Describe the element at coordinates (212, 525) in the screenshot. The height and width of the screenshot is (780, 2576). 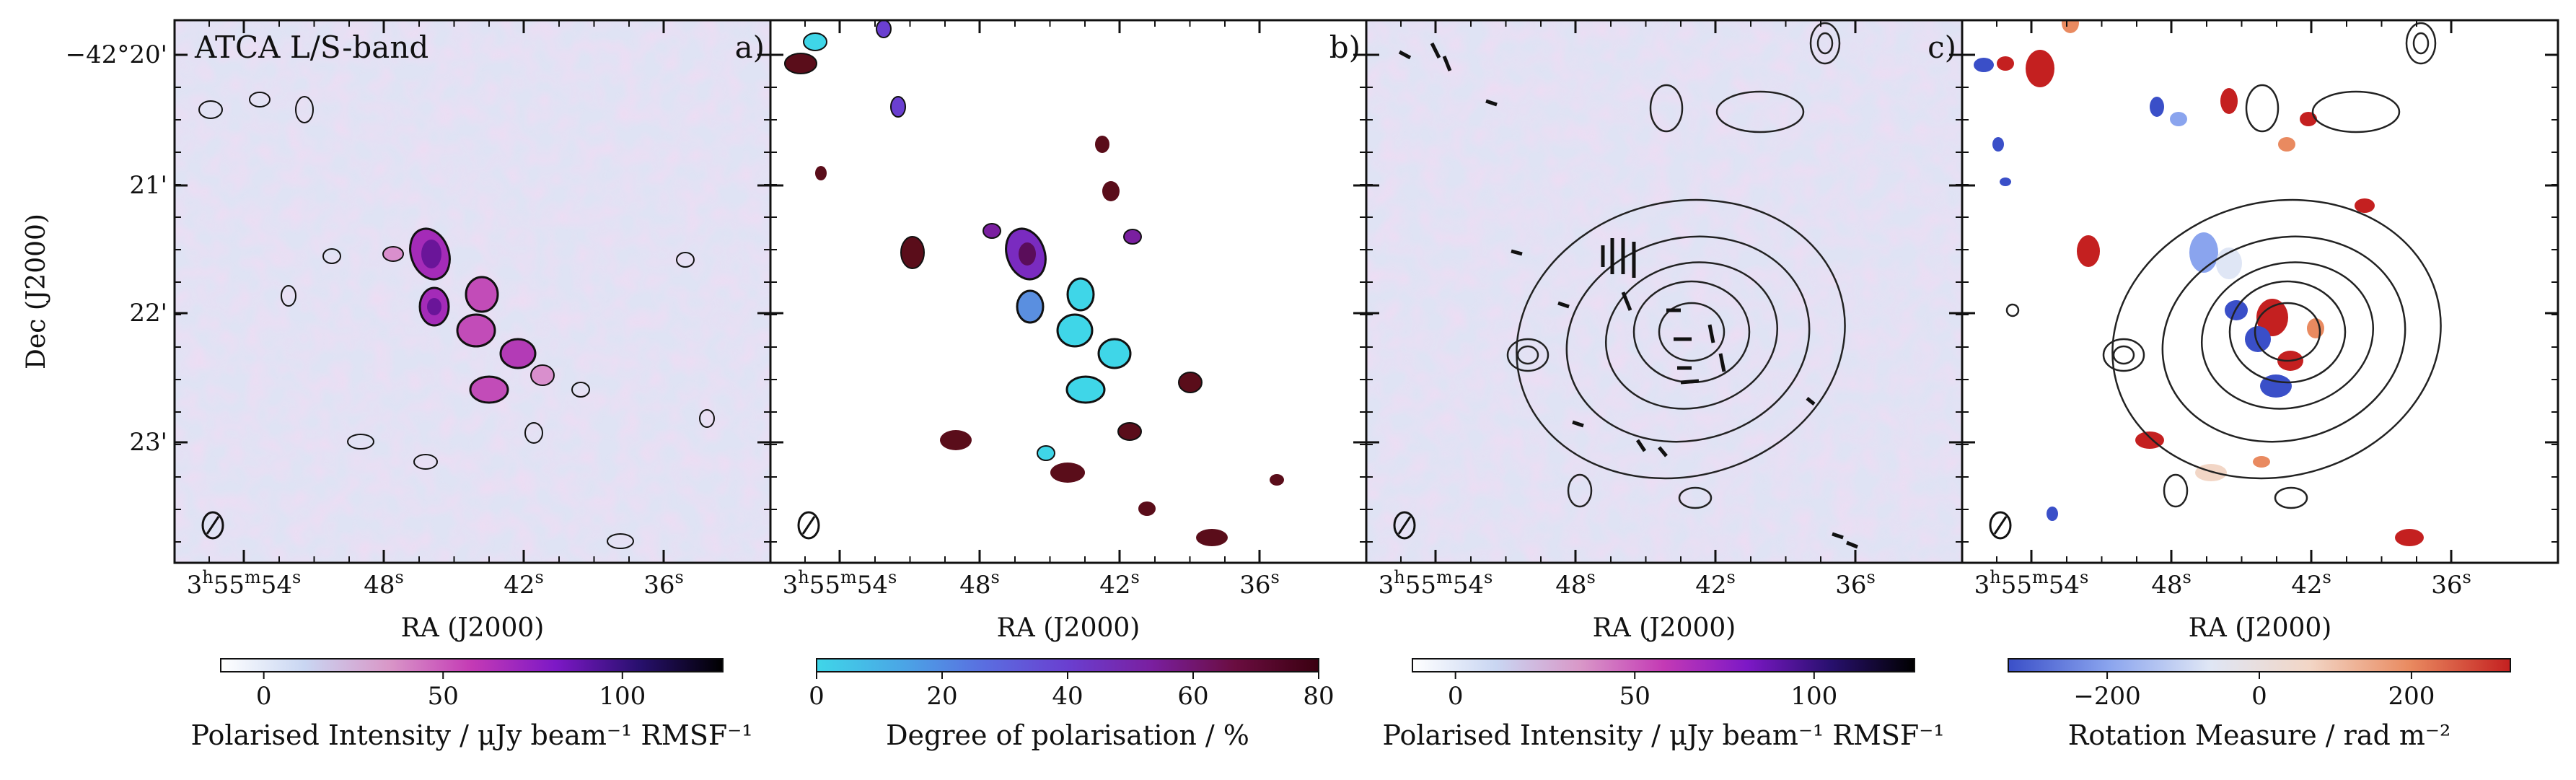
I see `panel-a-beam-icon` at that location.